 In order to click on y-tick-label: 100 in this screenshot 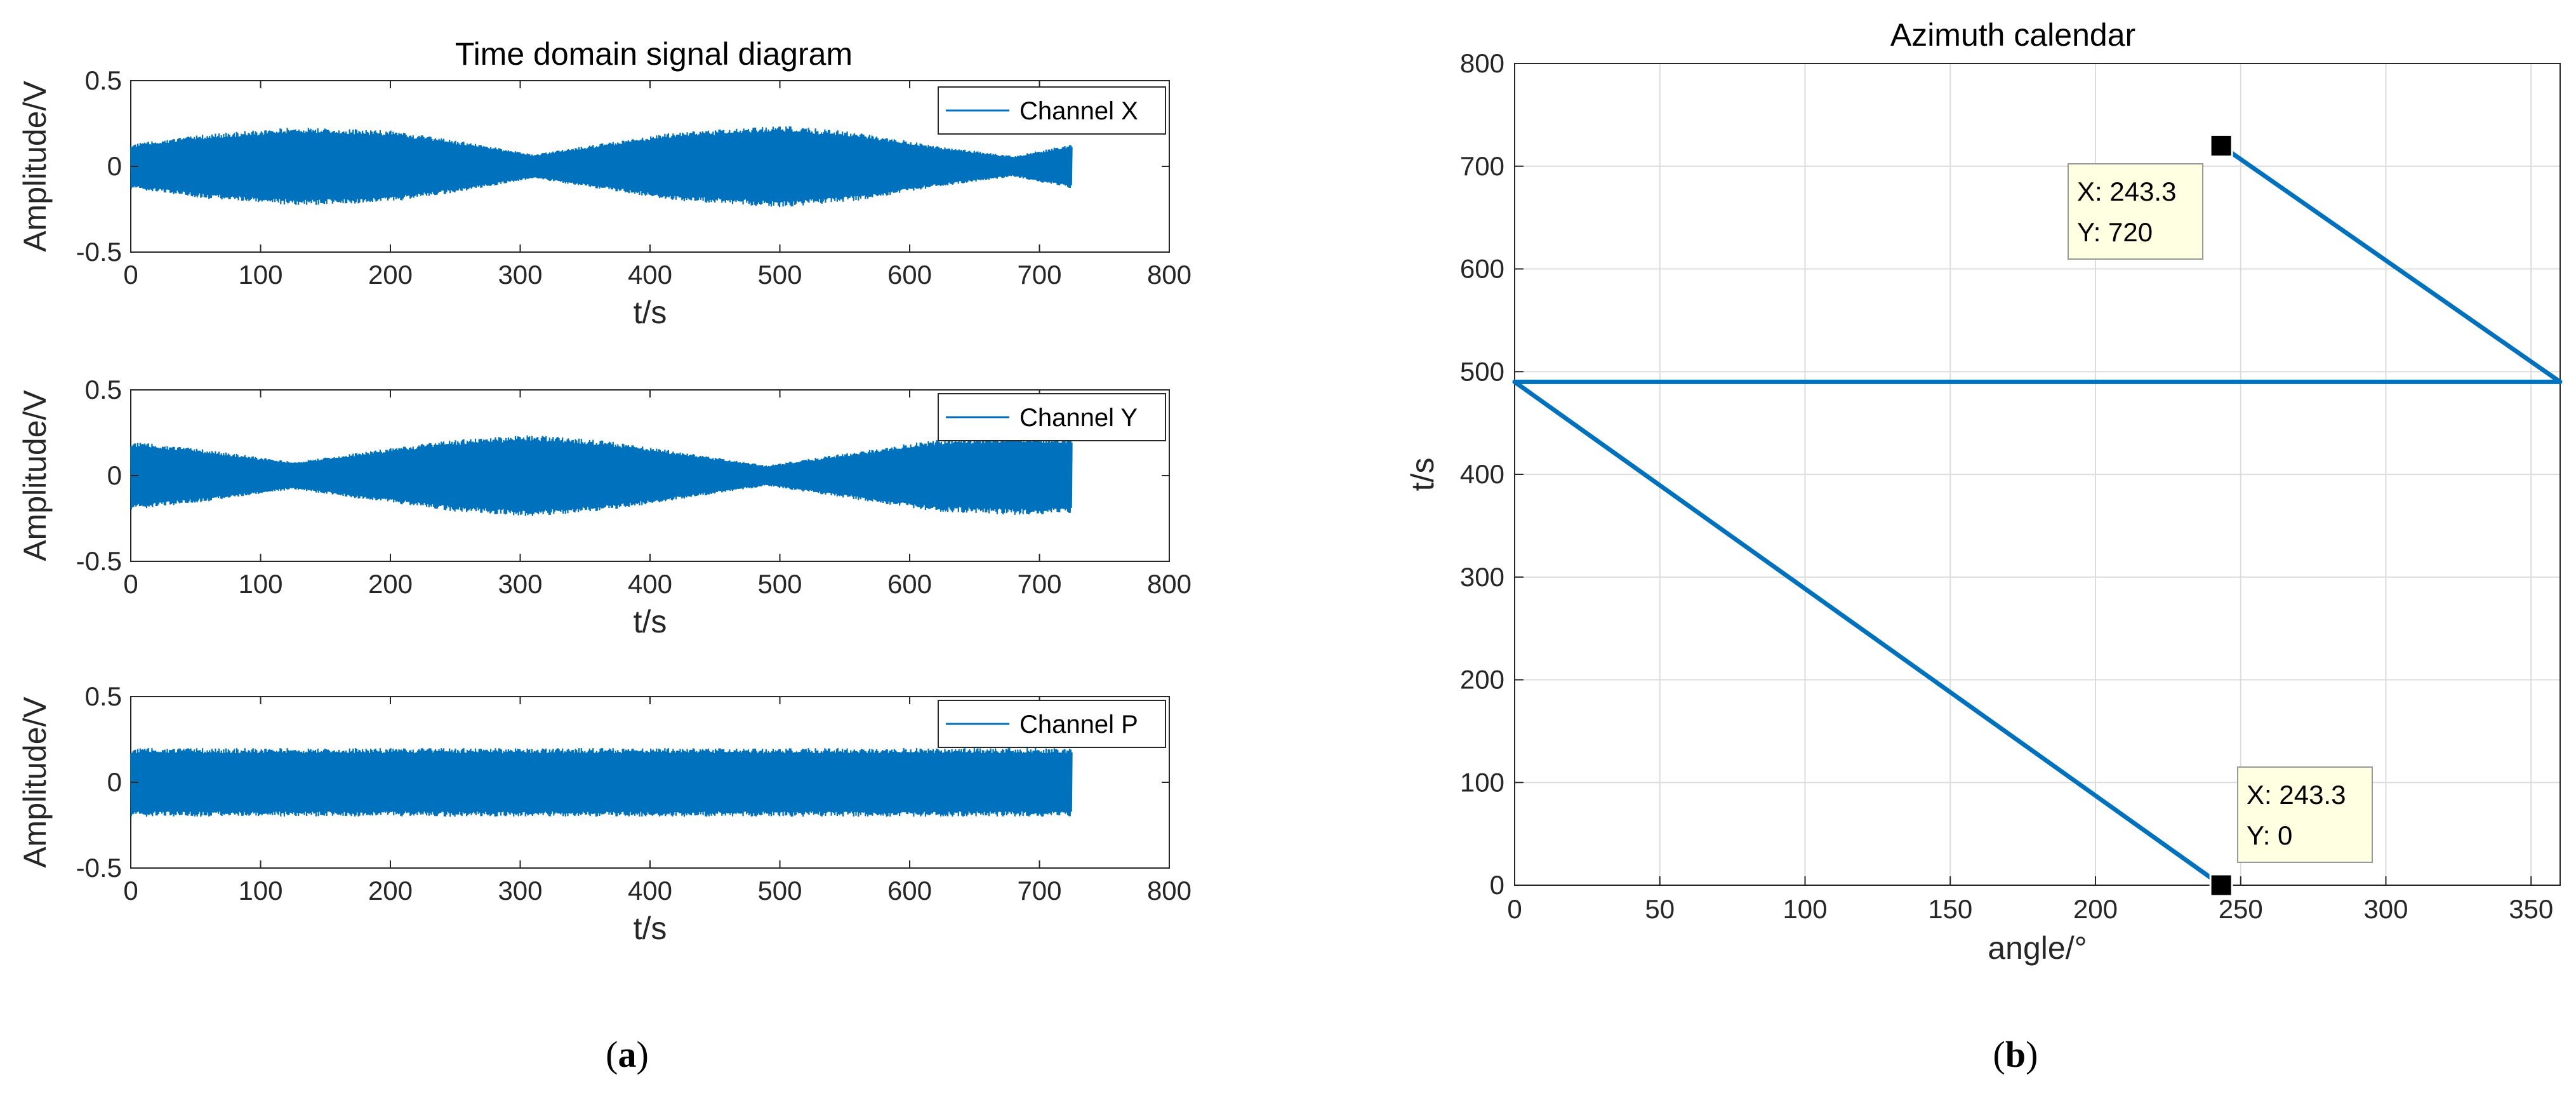, I will do `click(1482, 782)`.